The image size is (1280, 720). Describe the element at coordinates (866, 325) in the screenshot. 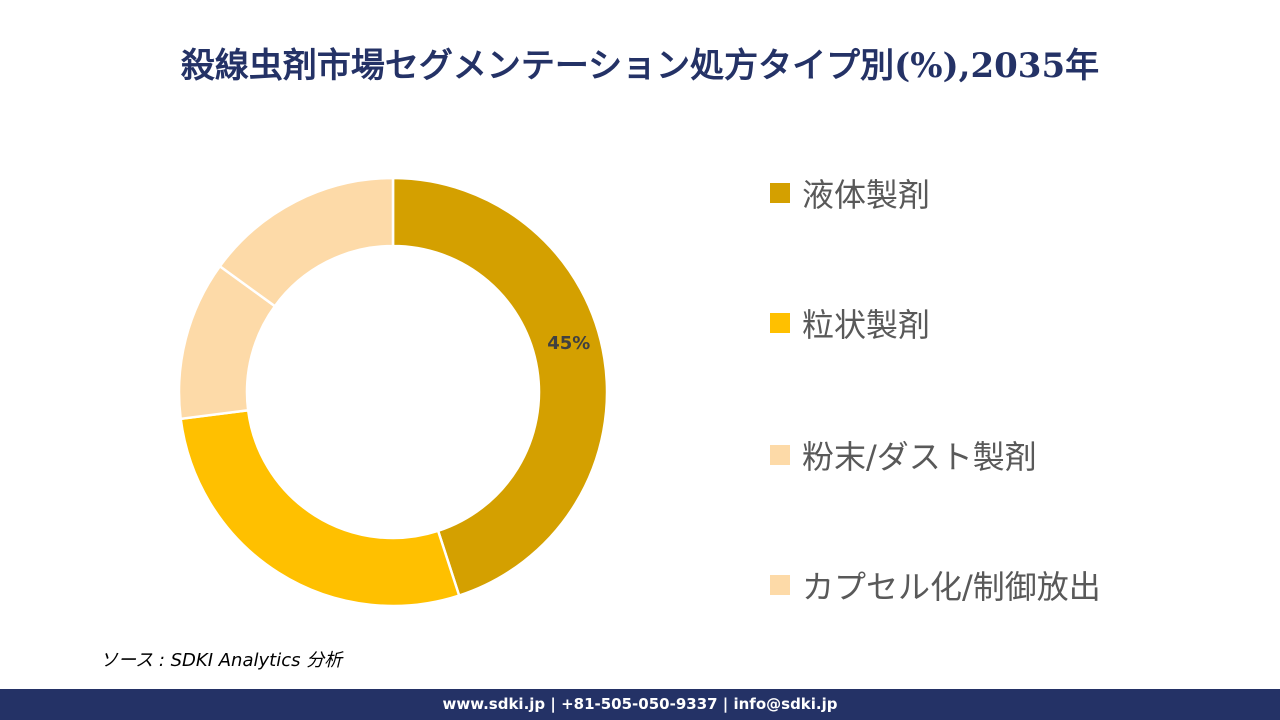

I see `legend-label: 粒状製剤` at that location.